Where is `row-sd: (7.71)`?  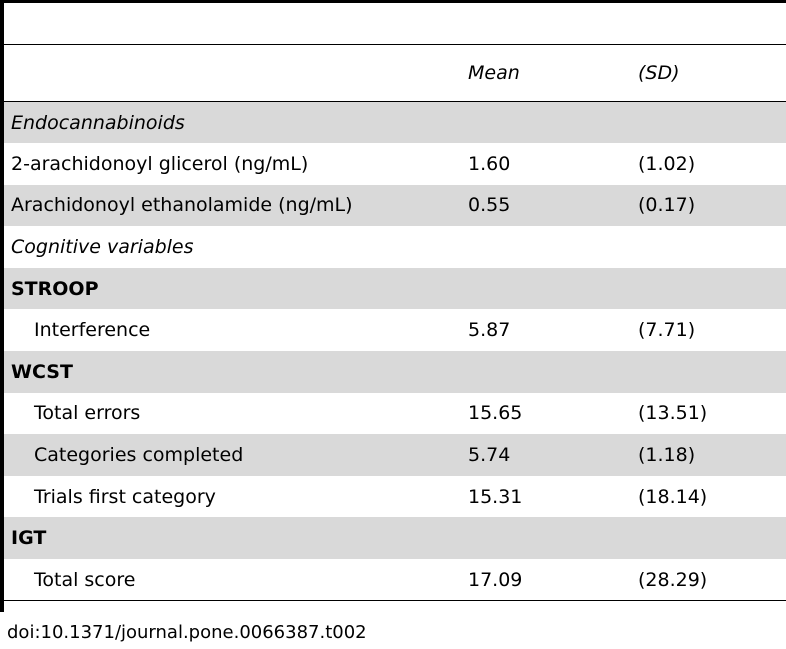
row-sd: (7.71) is located at coordinates (667, 330).